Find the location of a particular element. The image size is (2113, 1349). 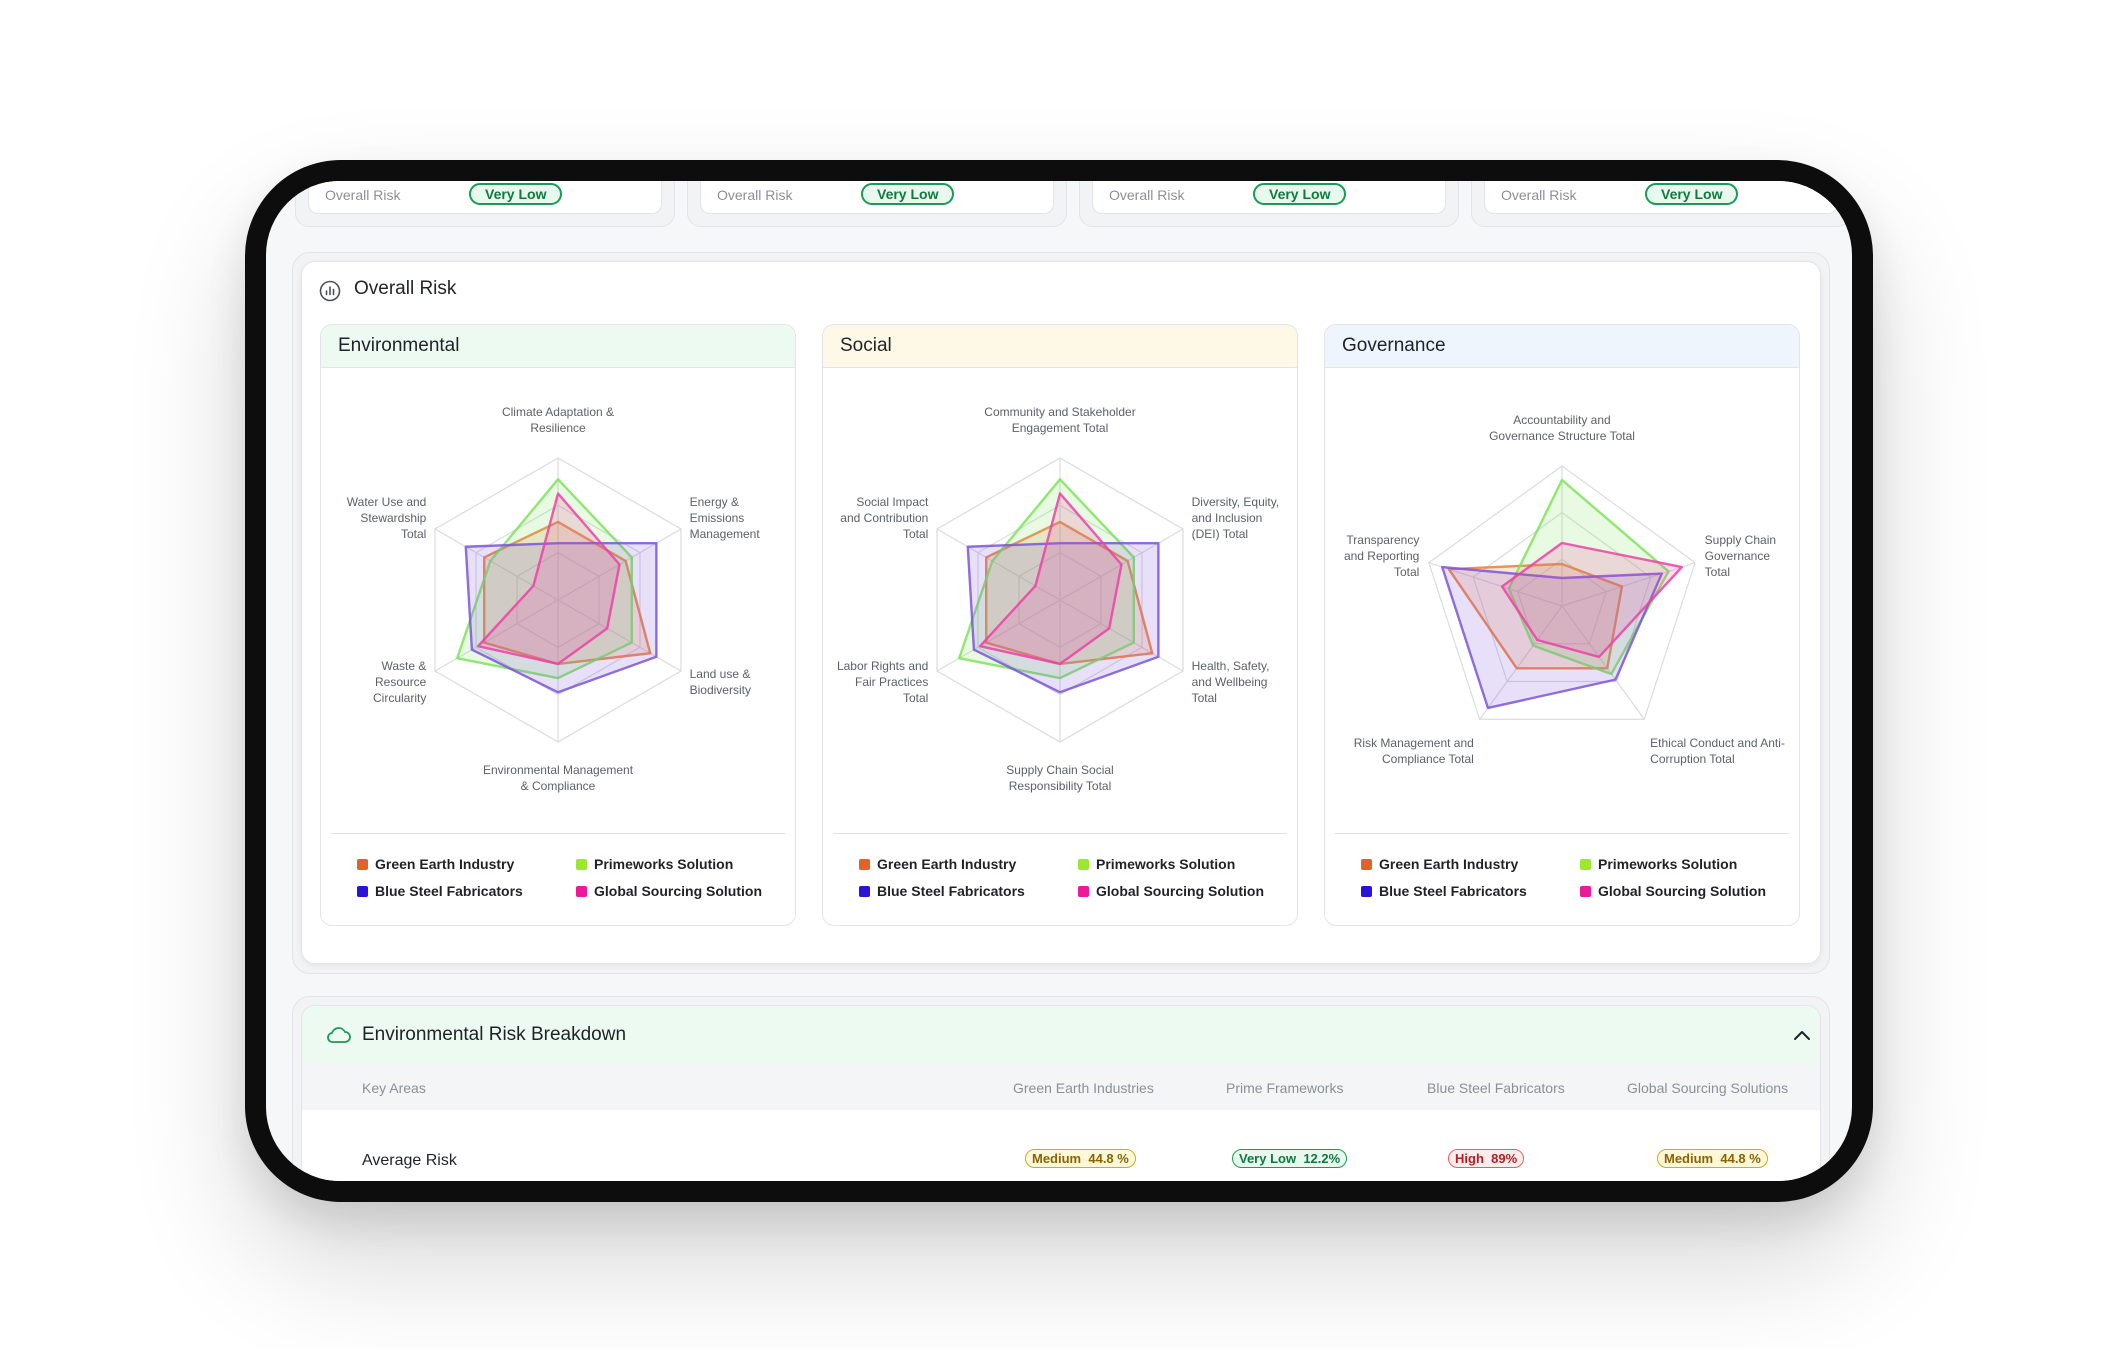

axis-label: Social Impact and Contribution Total is located at coordinates (884, 518).